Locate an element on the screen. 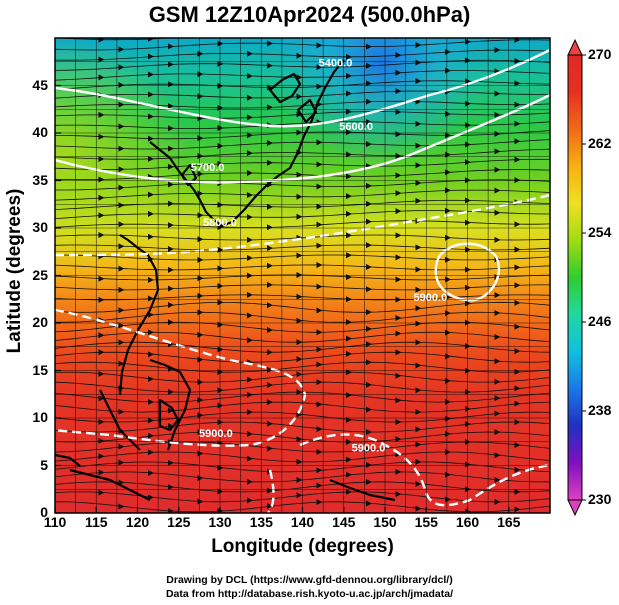  y-tick-label: 30 is located at coordinates (40, 227).